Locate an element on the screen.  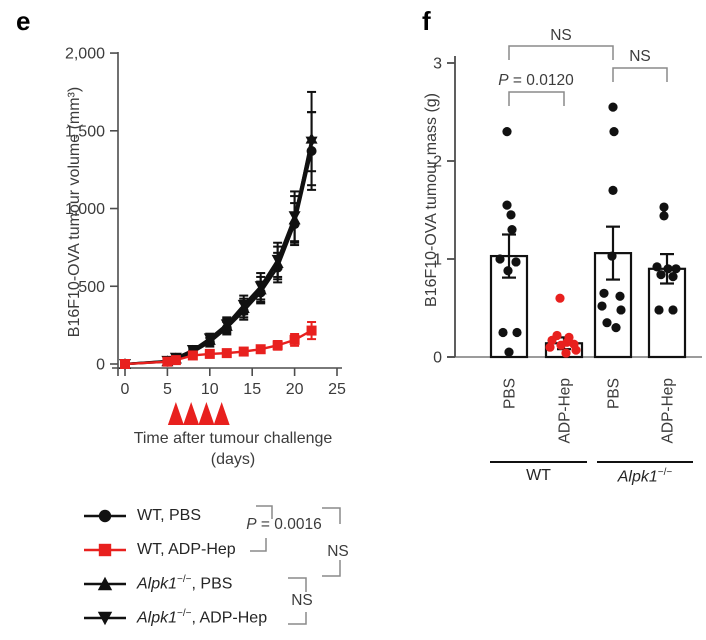
panel-e-x-axis-units: (days) is located at coordinates (233, 459).